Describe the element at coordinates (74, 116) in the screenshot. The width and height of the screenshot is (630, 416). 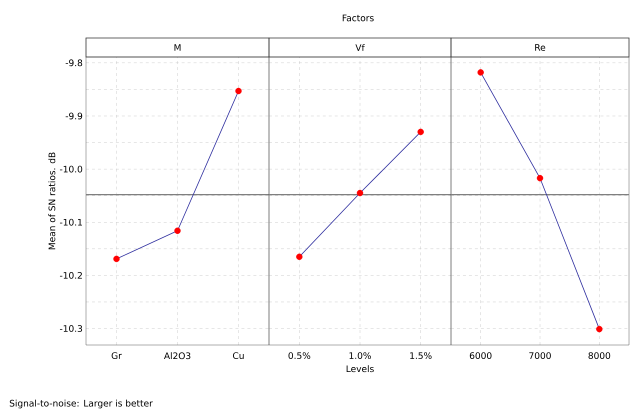
I see `y-tick-label: -9.9` at that location.